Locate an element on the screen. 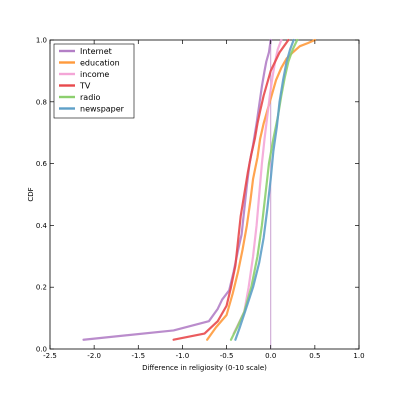  x-tick-label: 1.0 is located at coordinates (358, 356).